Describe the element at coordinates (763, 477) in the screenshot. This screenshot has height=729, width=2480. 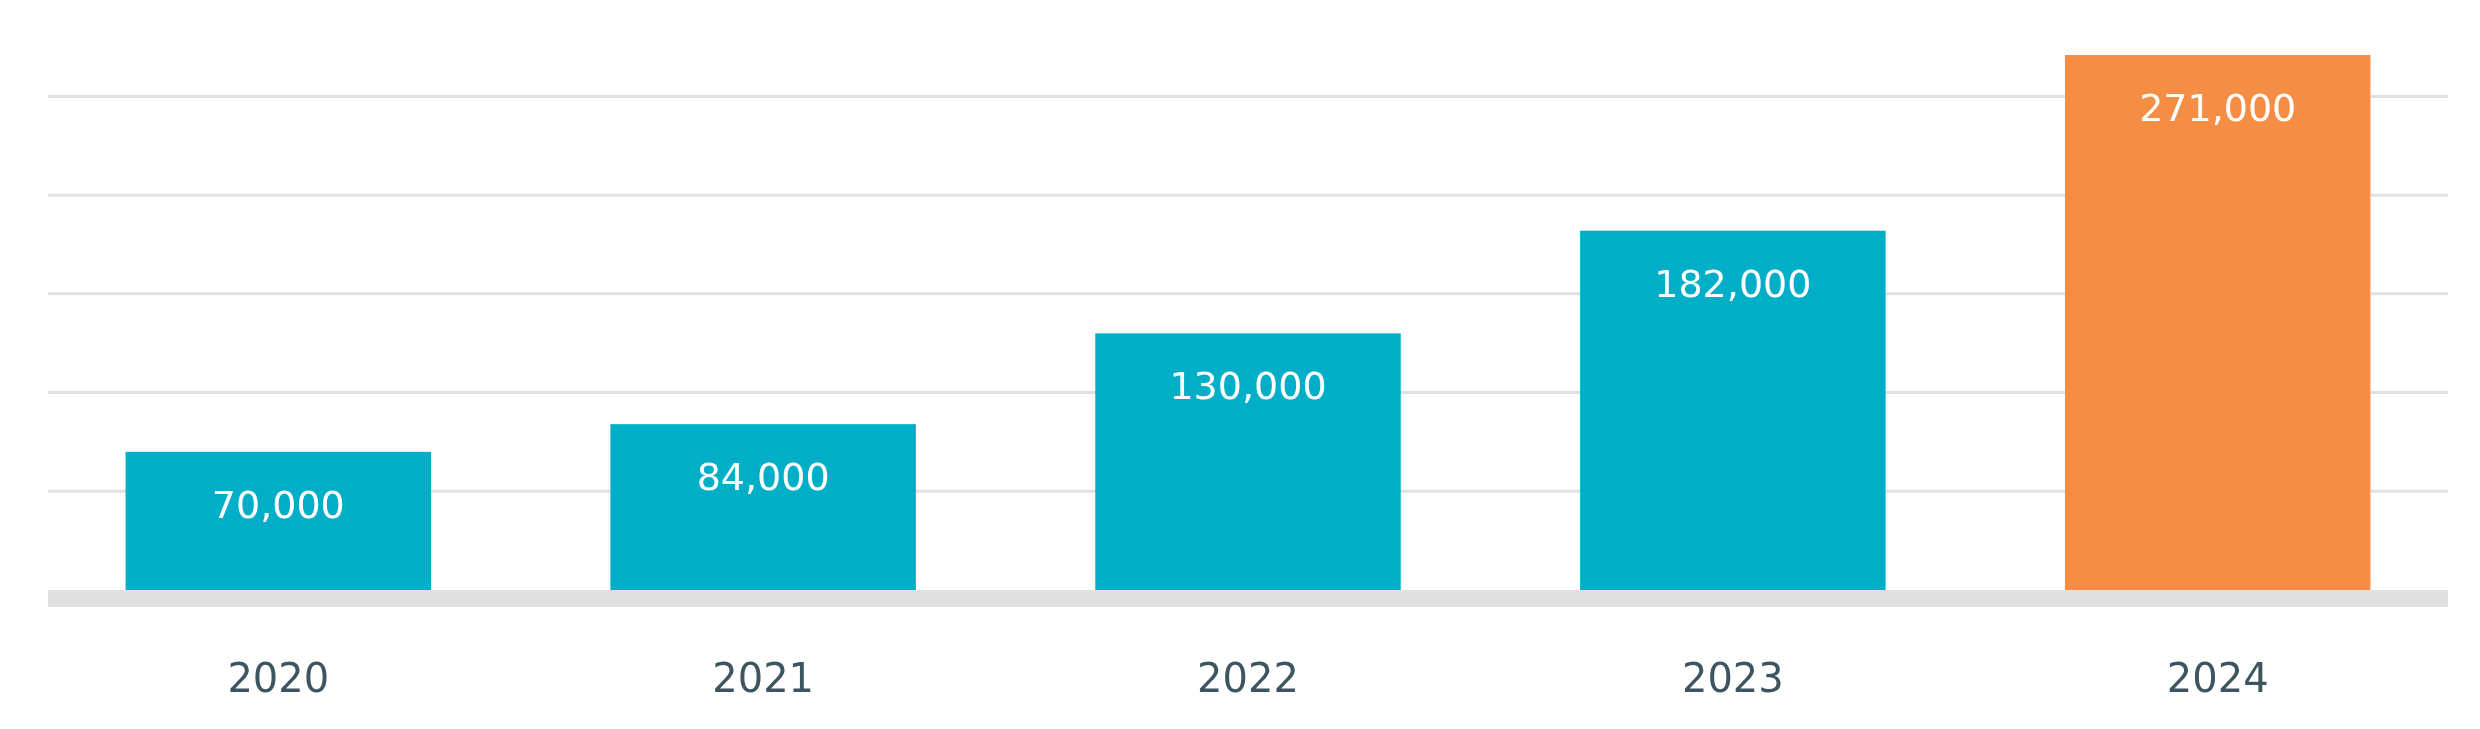
I see `data-label: 84,000` at that location.